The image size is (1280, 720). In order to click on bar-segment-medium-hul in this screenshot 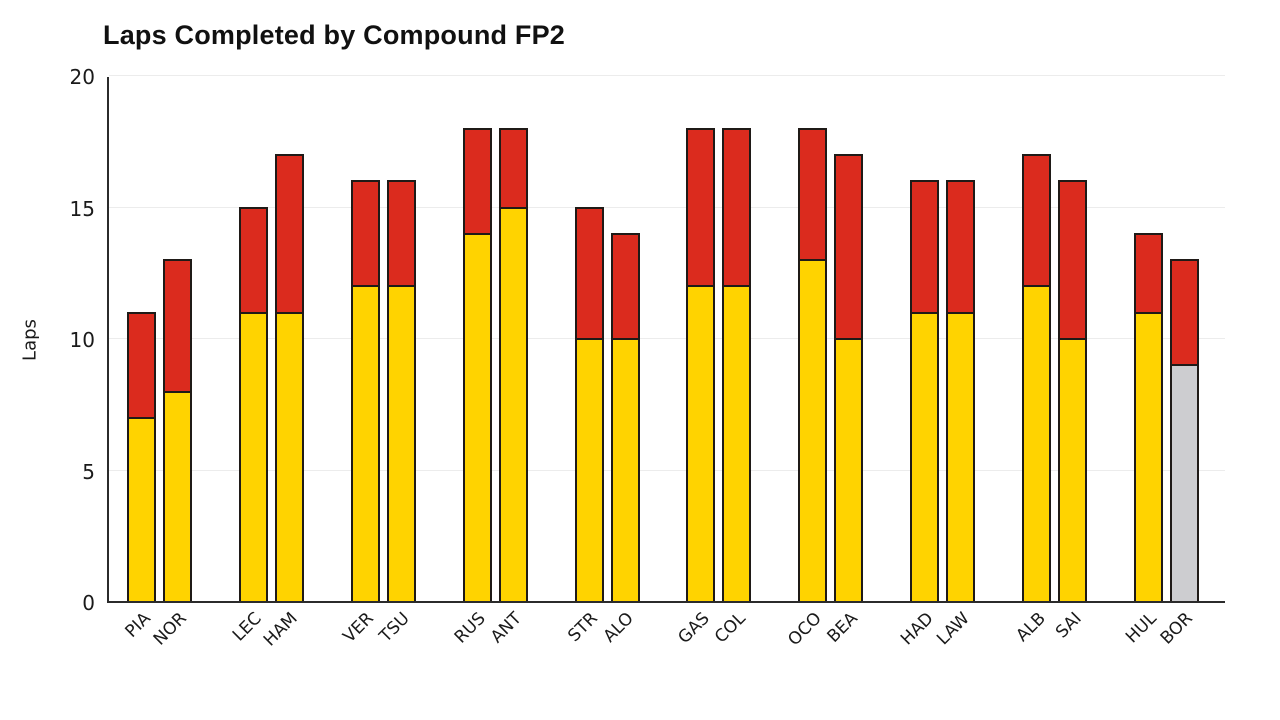, I will do `click(1148, 456)`.